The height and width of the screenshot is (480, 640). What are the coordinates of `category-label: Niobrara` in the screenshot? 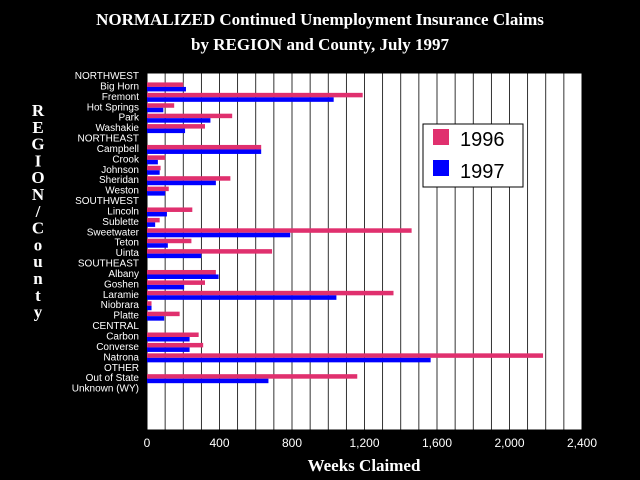 It's located at (120, 305).